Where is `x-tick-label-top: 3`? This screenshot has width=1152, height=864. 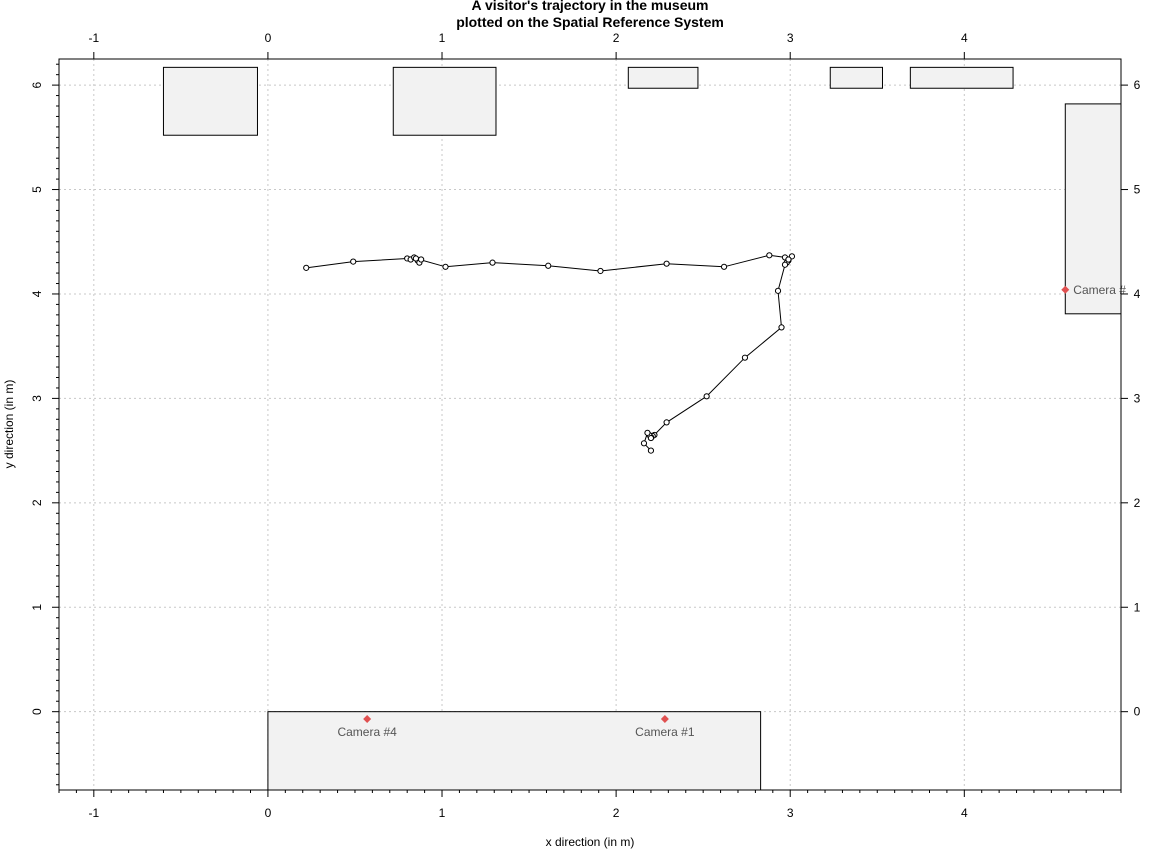 x-tick-label-top: 3 is located at coordinates (790, 38).